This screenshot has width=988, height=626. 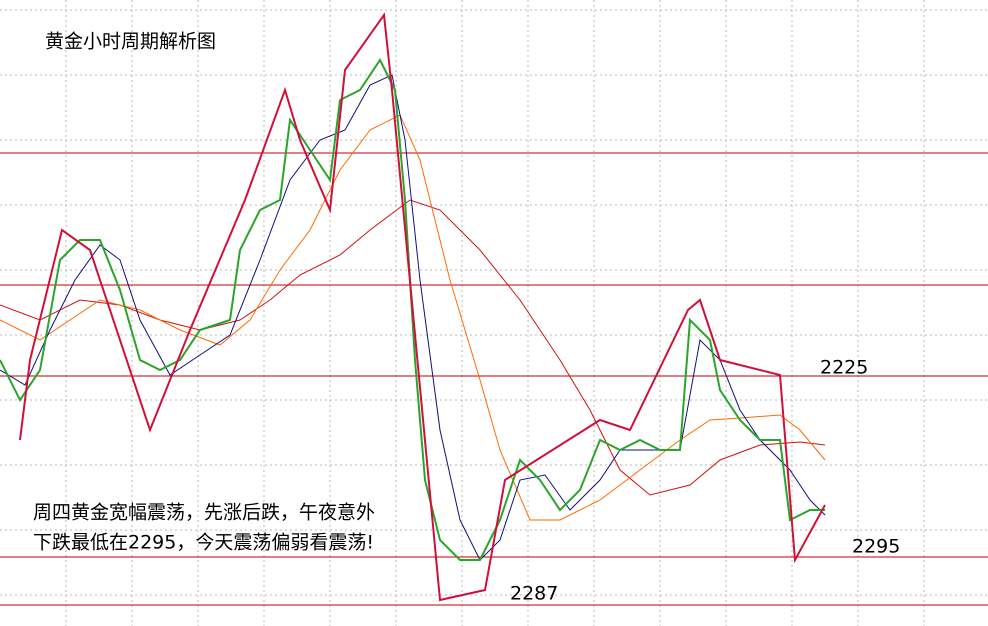 I want to click on level-label: 2295, so click(x=876, y=547).